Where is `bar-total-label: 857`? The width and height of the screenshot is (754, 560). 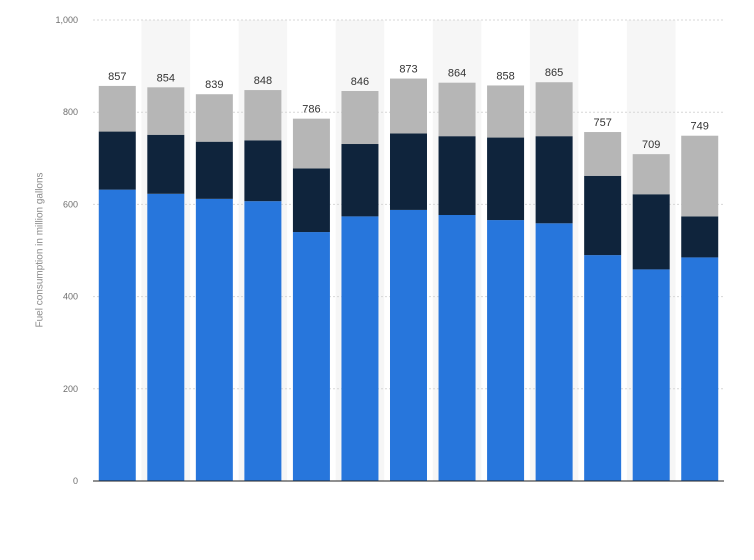 bar-total-label: 857 is located at coordinates (117, 77).